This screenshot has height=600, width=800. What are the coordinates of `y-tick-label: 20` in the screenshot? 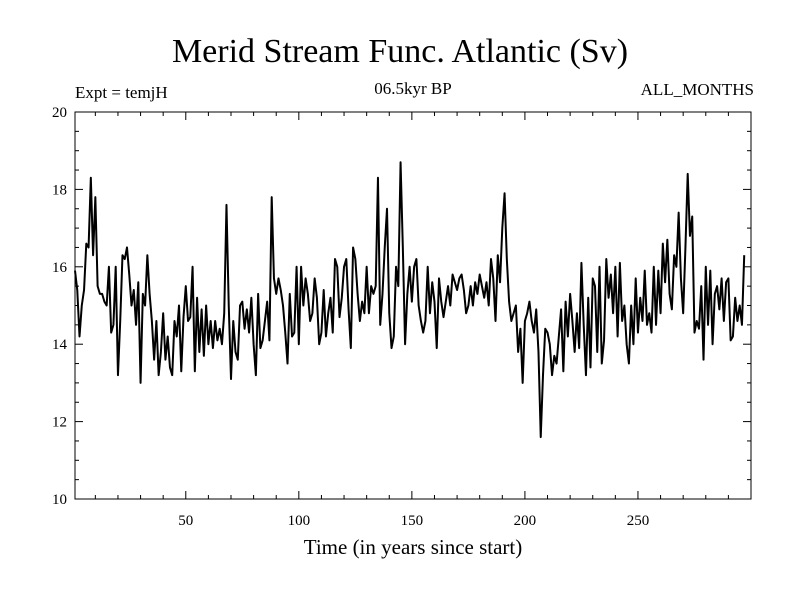 It's located at (59, 113).